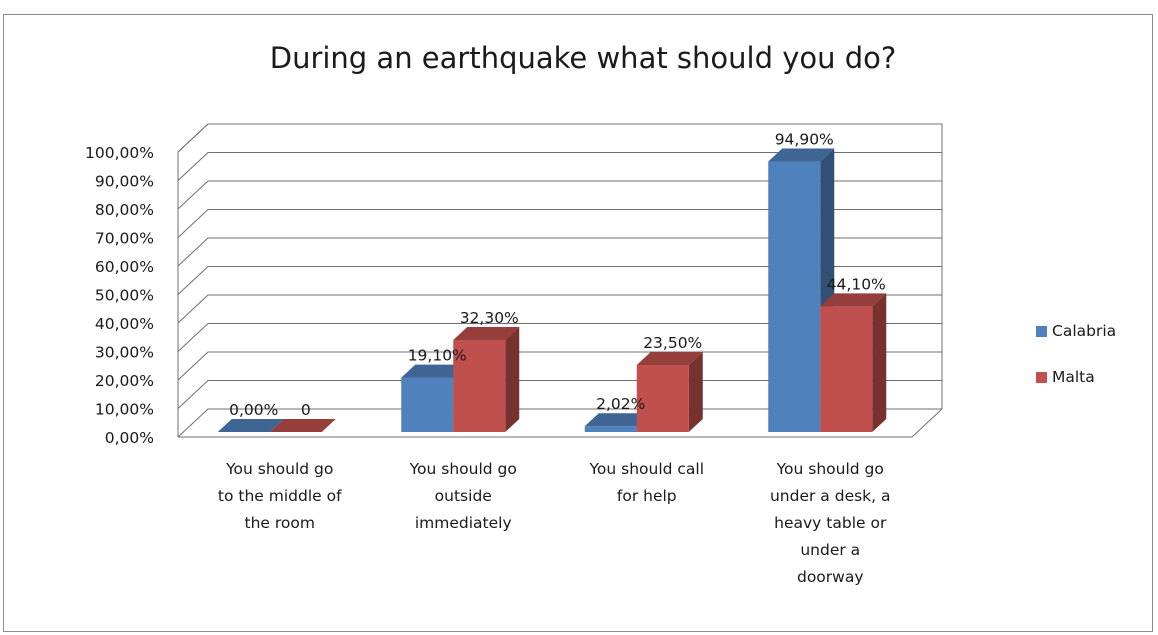 This screenshot has height=635, width=1158. What do you see at coordinates (124, 267) in the screenshot?
I see `y-tick-label: 60,00%` at bounding box center [124, 267].